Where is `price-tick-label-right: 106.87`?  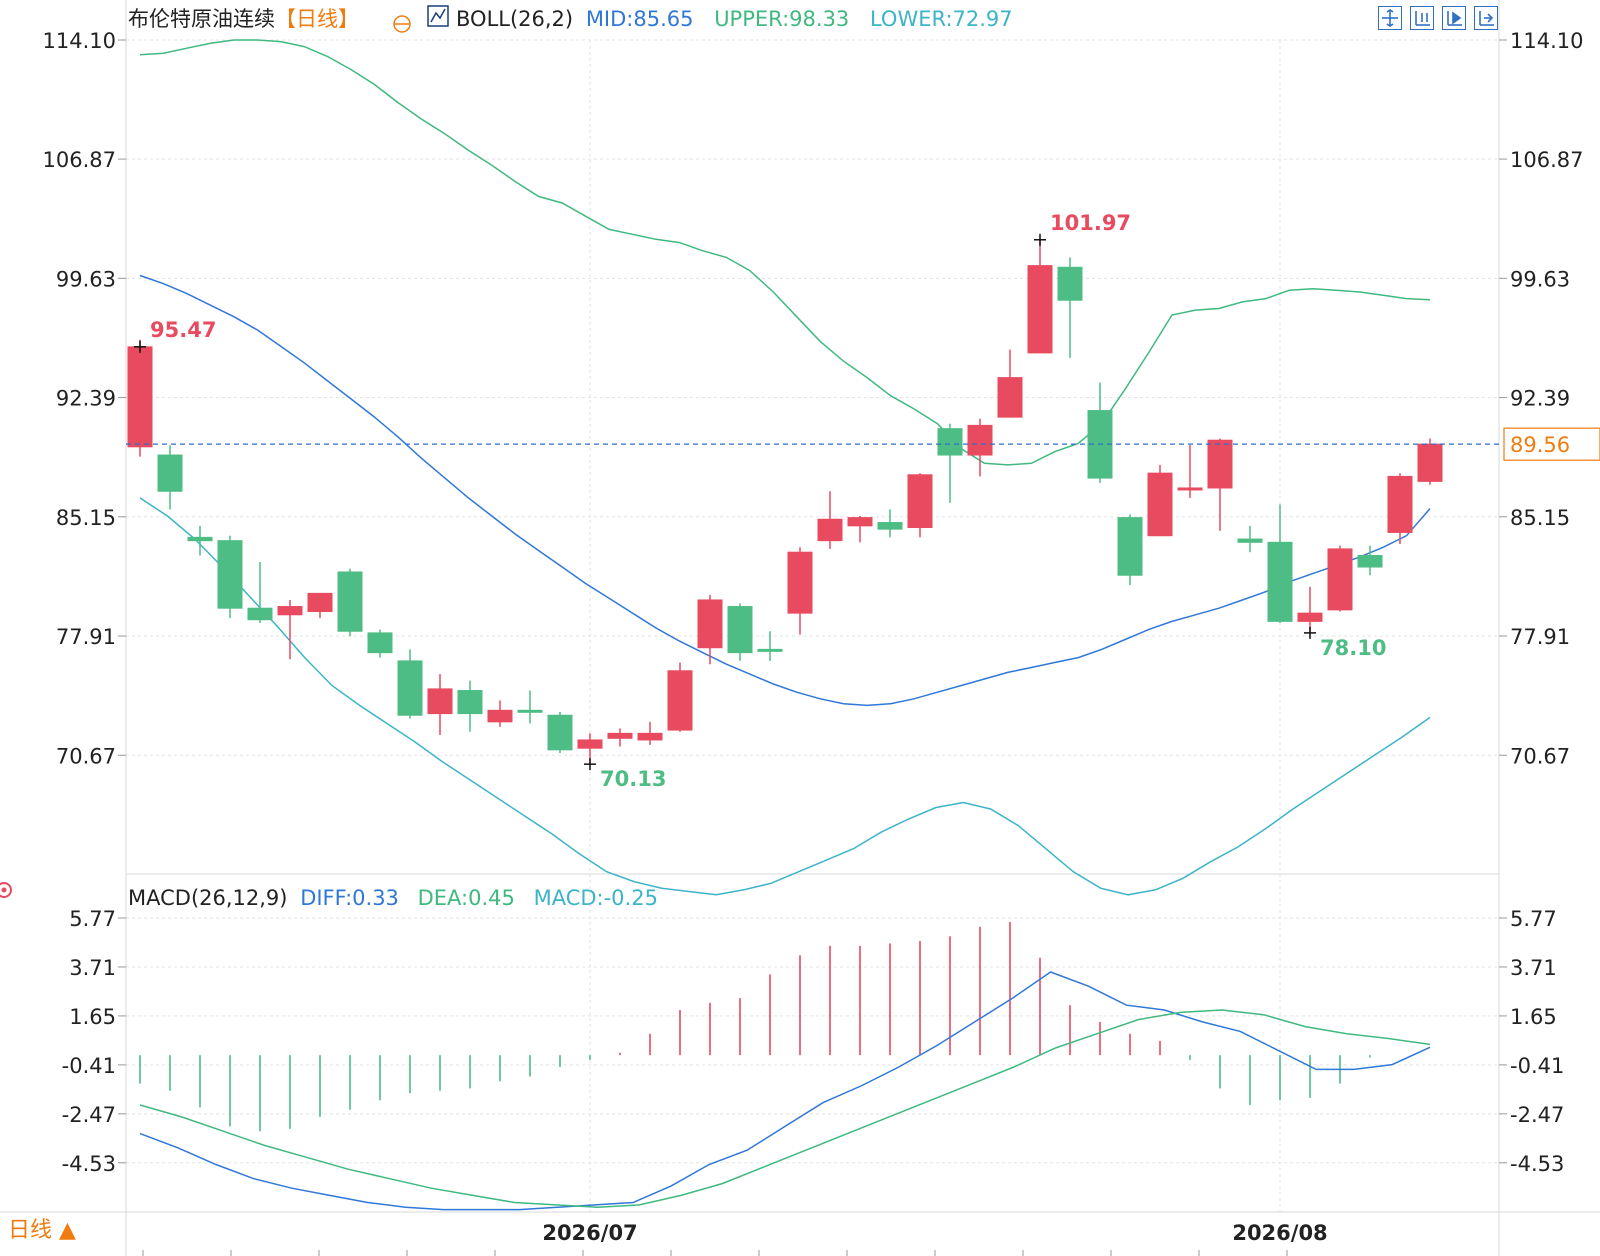
price-tick-label-right: 106.87 is located at coordinates (1546, 160).